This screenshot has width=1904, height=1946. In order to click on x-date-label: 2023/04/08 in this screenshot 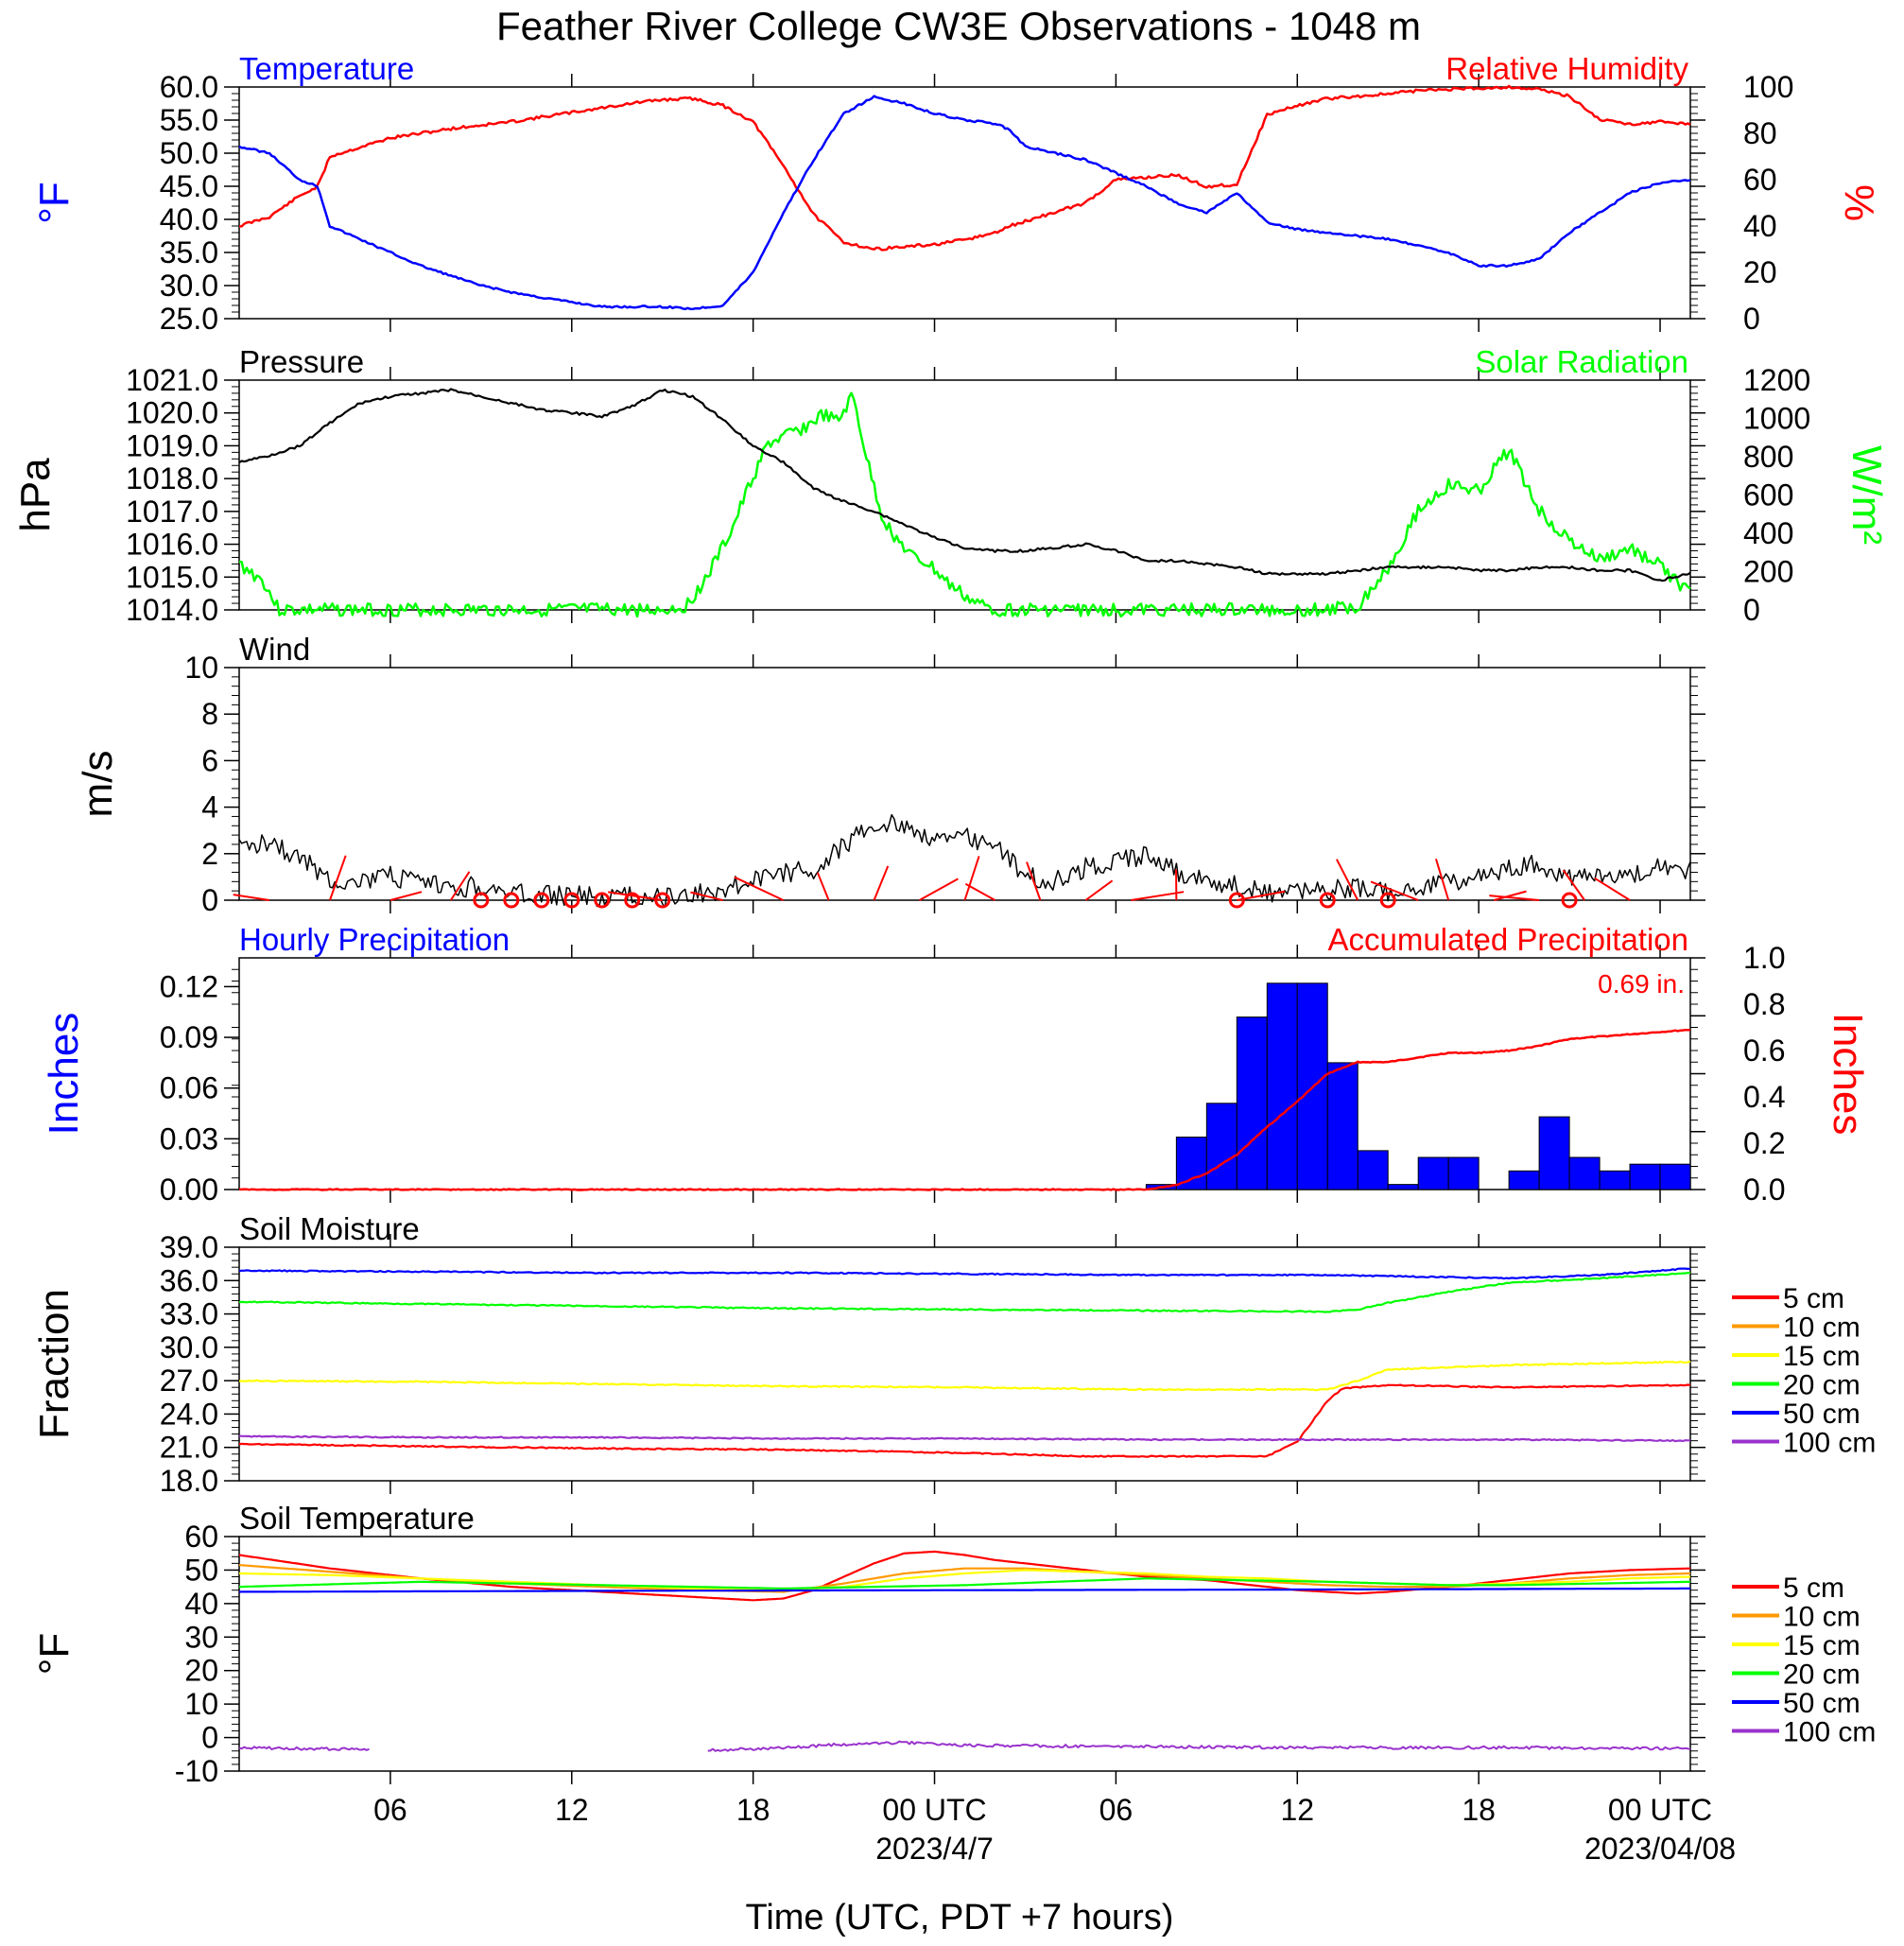, I will do `click(1660, 1849)`.